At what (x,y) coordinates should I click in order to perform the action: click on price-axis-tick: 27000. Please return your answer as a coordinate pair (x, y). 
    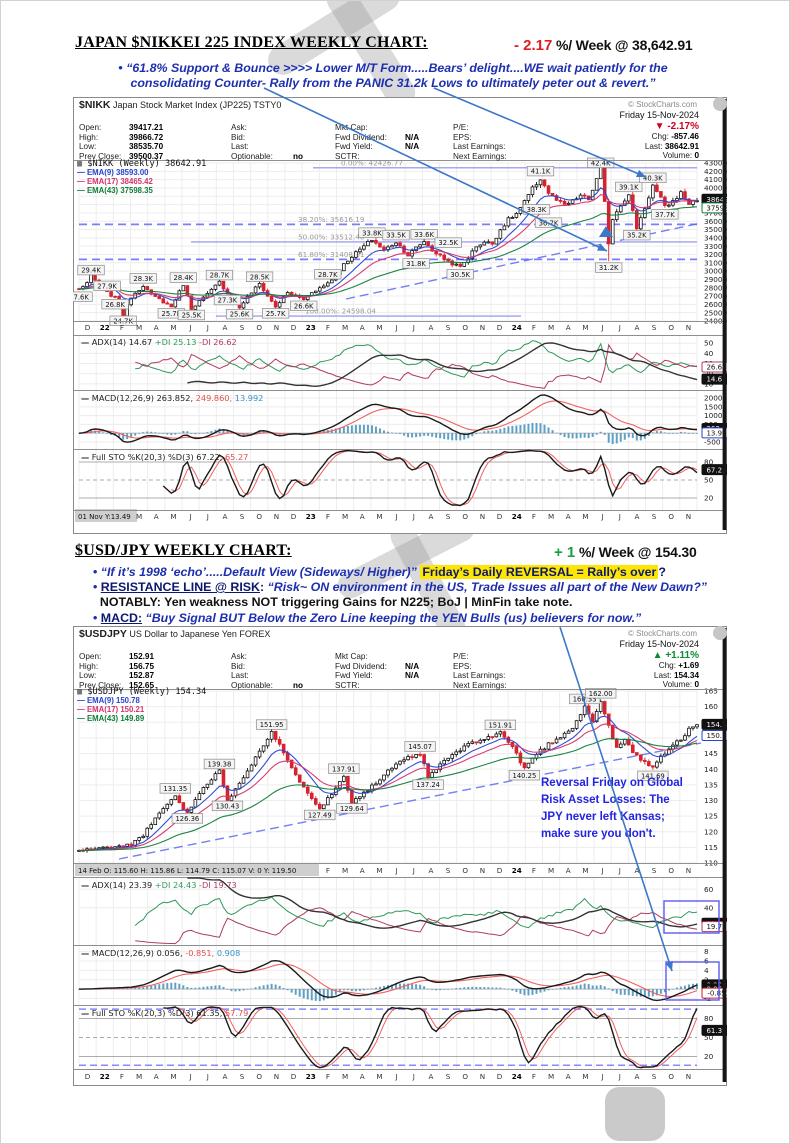
    Looking at the image, I should click on (715, 296).